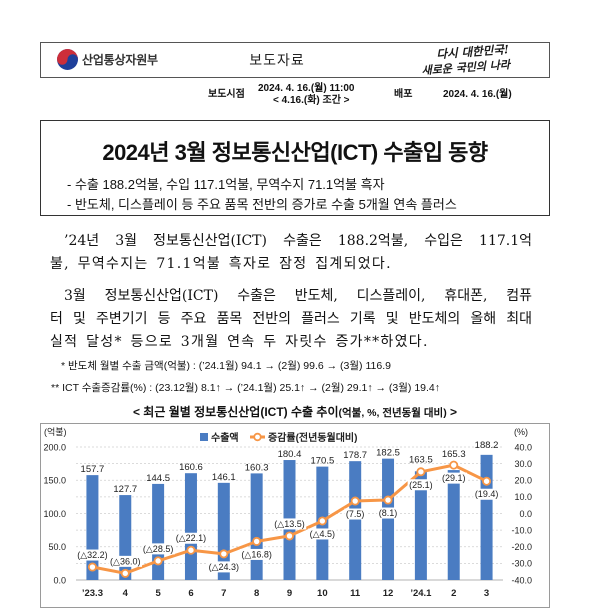  Describe the element at coordinates (421, 593) in the screenshot. I see `x-tick-label: ’24.1` at that location.